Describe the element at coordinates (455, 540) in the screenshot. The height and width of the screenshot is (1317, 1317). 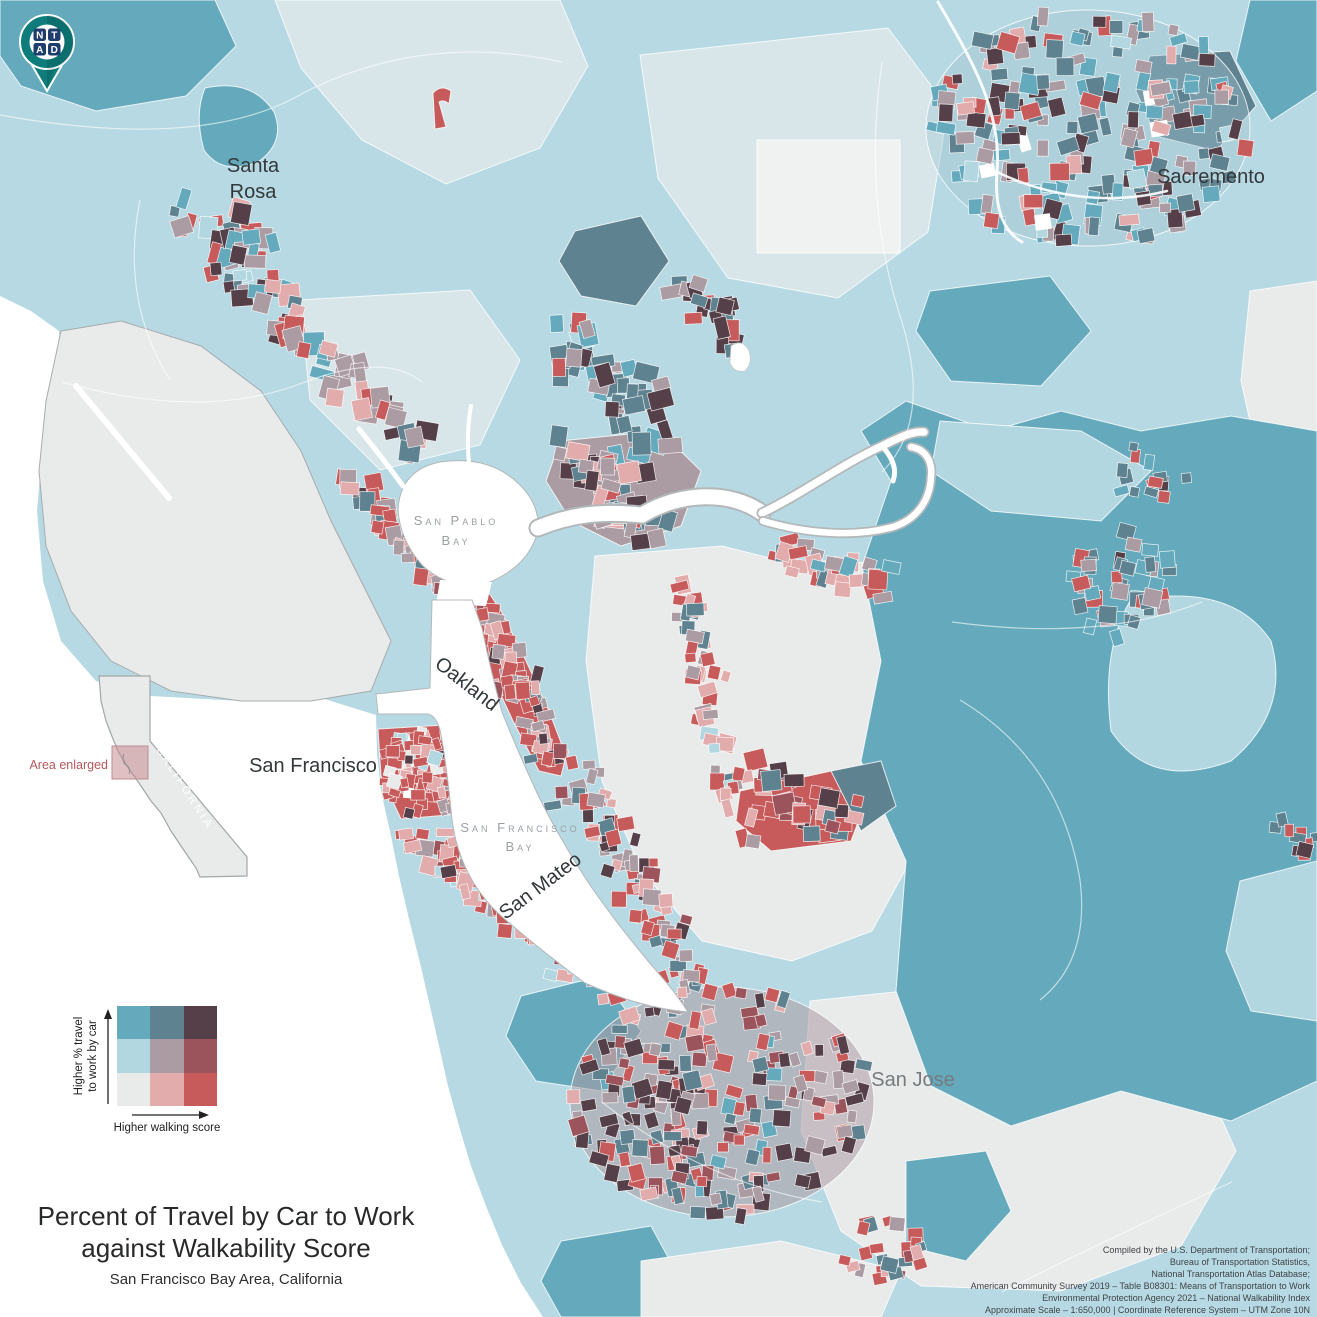
I see `label-san-pablo-bay-line2: Bay` at that location.